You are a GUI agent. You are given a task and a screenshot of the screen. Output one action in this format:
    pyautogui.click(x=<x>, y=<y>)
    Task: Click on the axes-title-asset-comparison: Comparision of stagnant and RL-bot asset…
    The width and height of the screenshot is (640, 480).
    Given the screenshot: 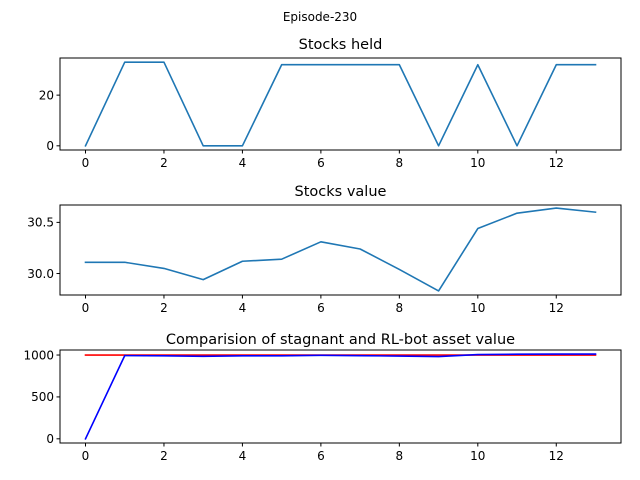 What is the action you would take?
    pyautogui.click(x=340, y=340)
    